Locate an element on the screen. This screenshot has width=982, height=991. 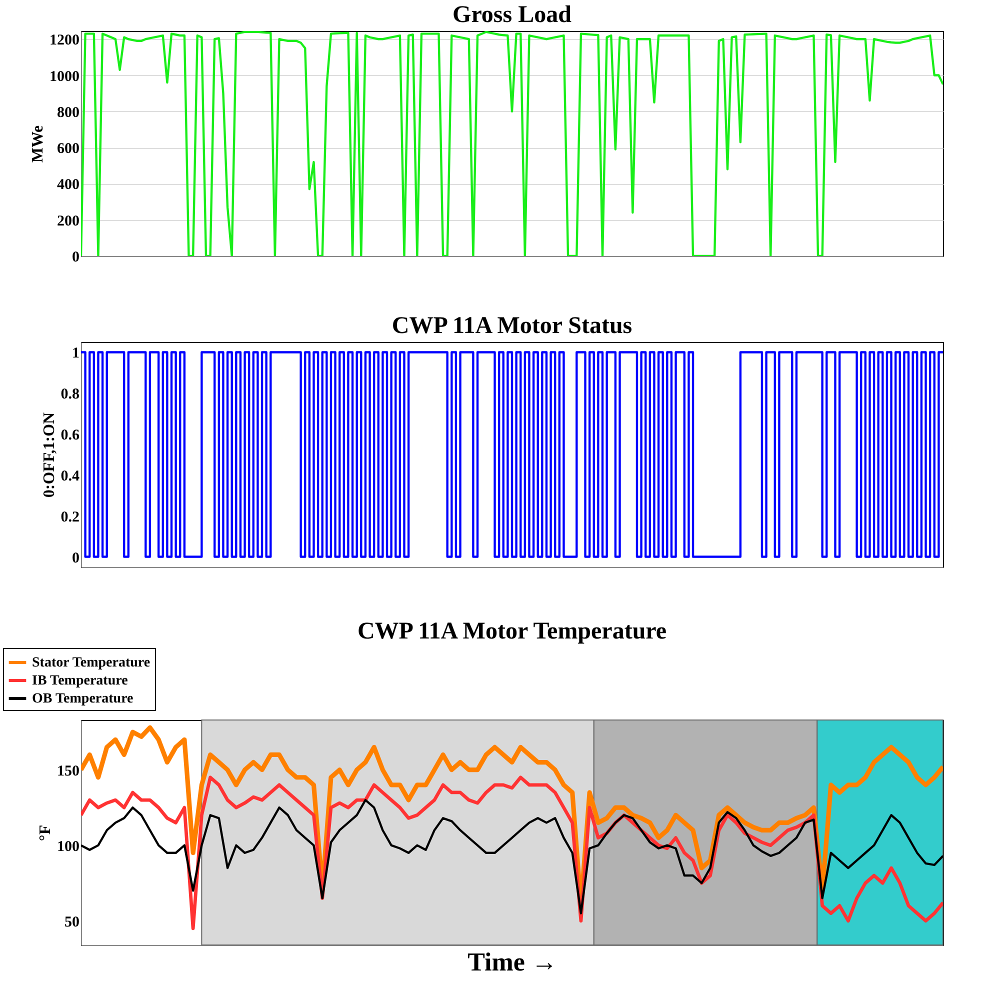
y-axis-title: MWe is located at coordinates (38, 144).